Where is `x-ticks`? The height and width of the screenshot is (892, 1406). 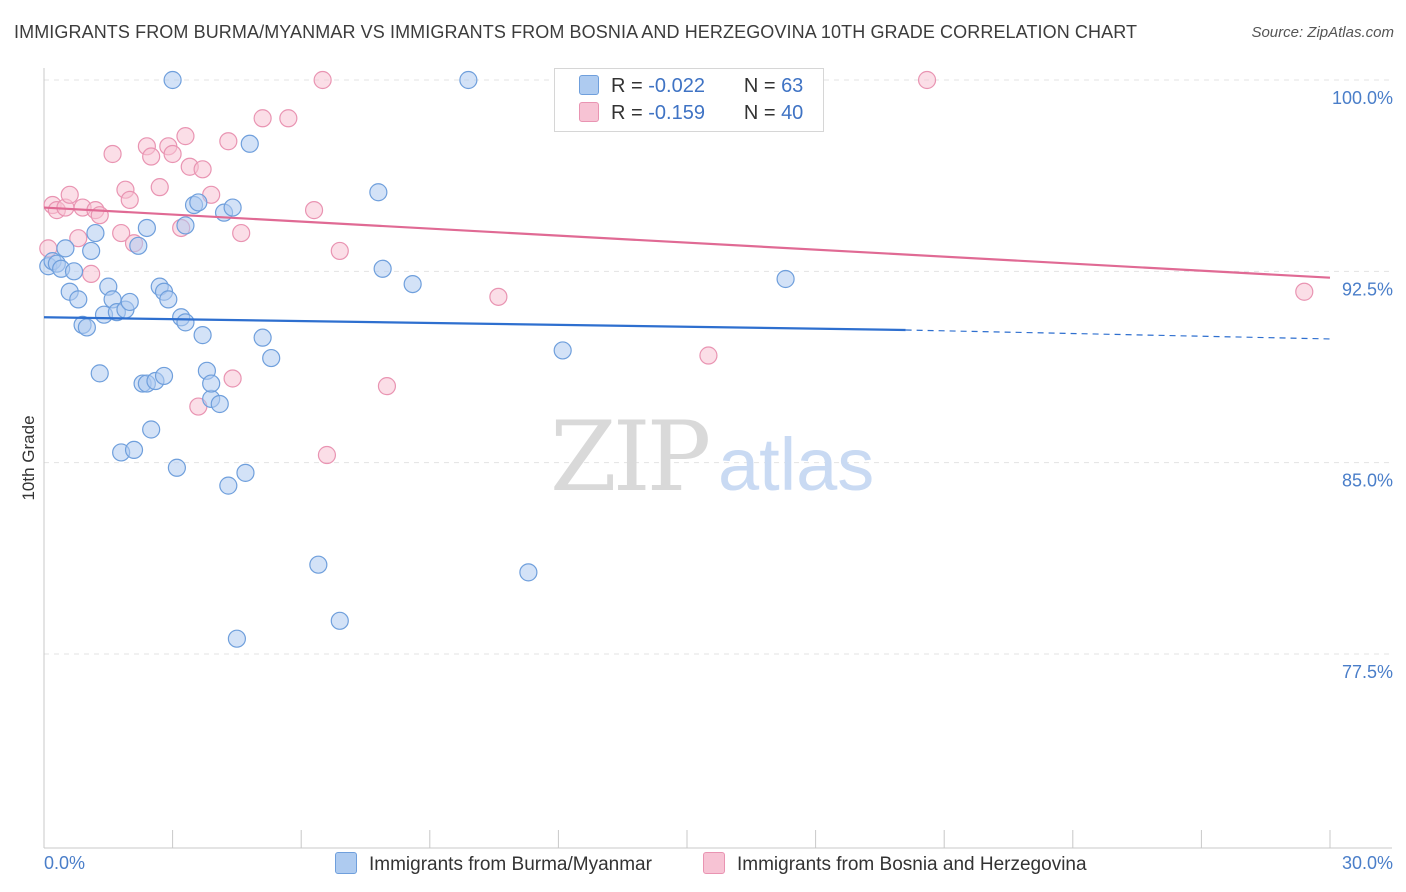
x-ticks is located at coordinates (687, 839).